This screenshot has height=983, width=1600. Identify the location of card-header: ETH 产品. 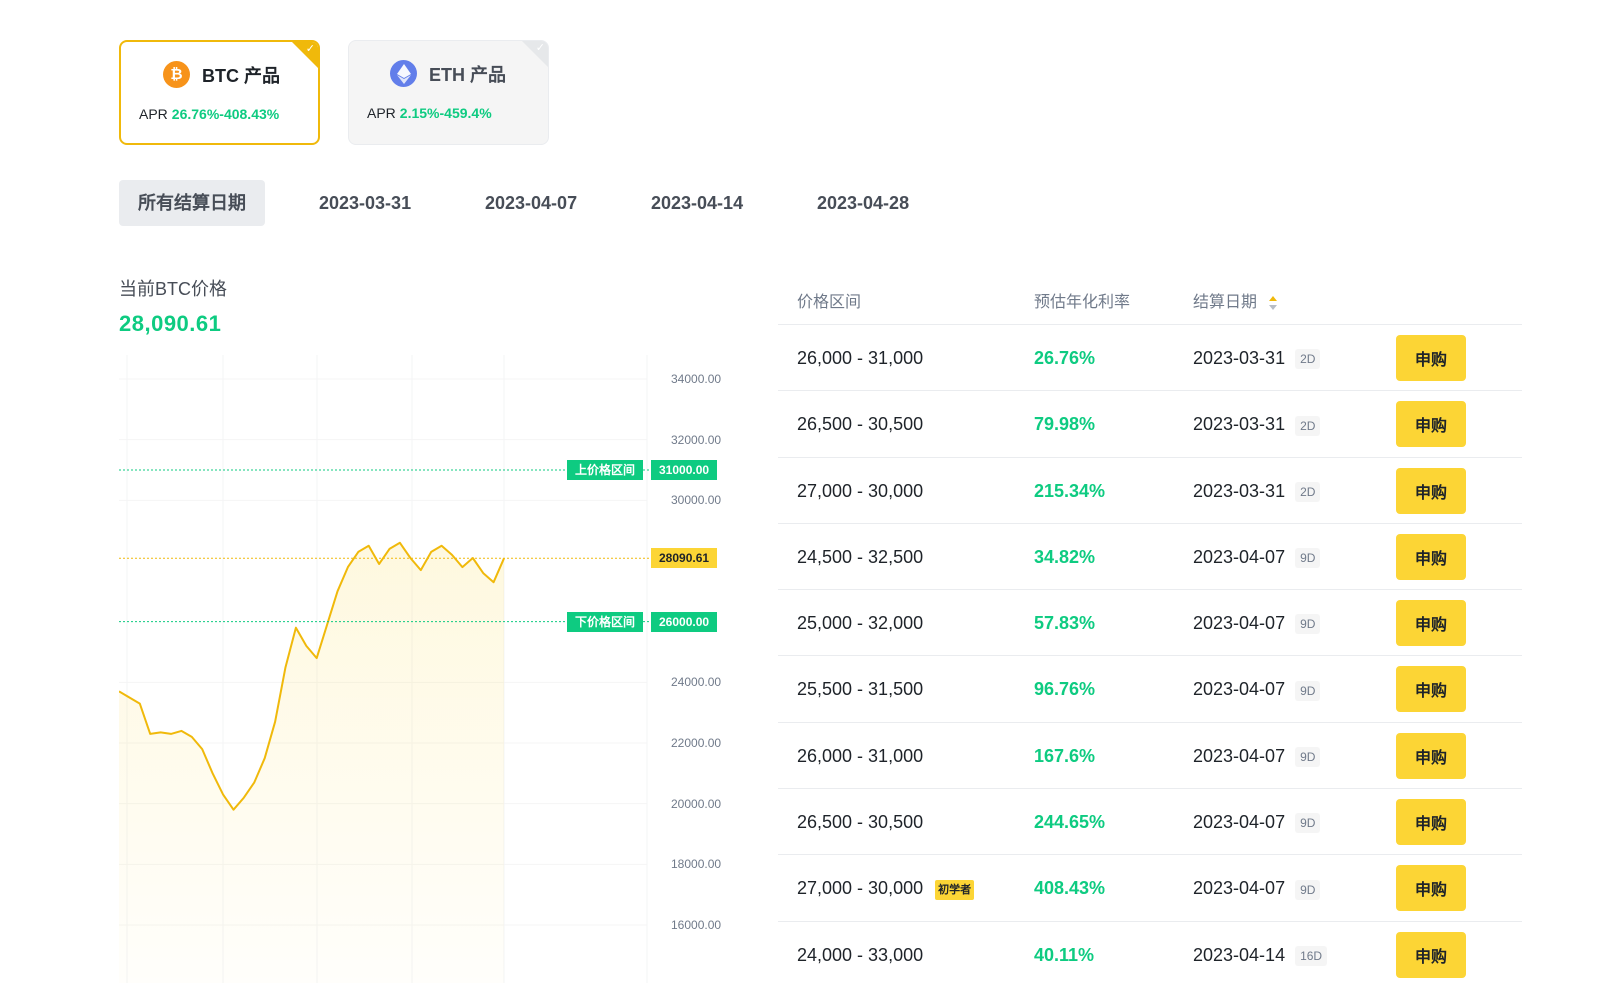
(448, 73).